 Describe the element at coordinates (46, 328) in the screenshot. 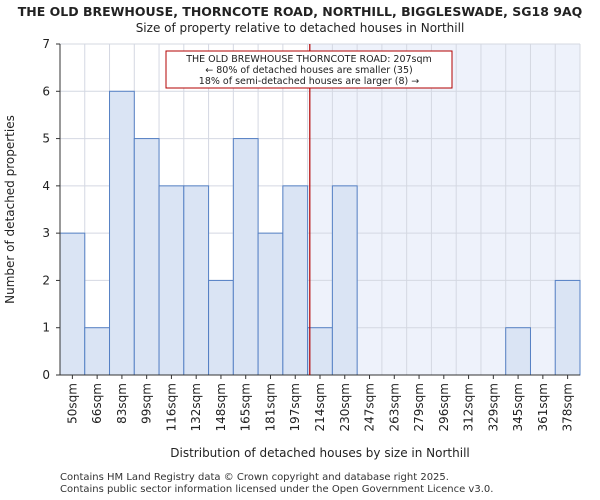

I see `y-tick-label: 1` at that location.